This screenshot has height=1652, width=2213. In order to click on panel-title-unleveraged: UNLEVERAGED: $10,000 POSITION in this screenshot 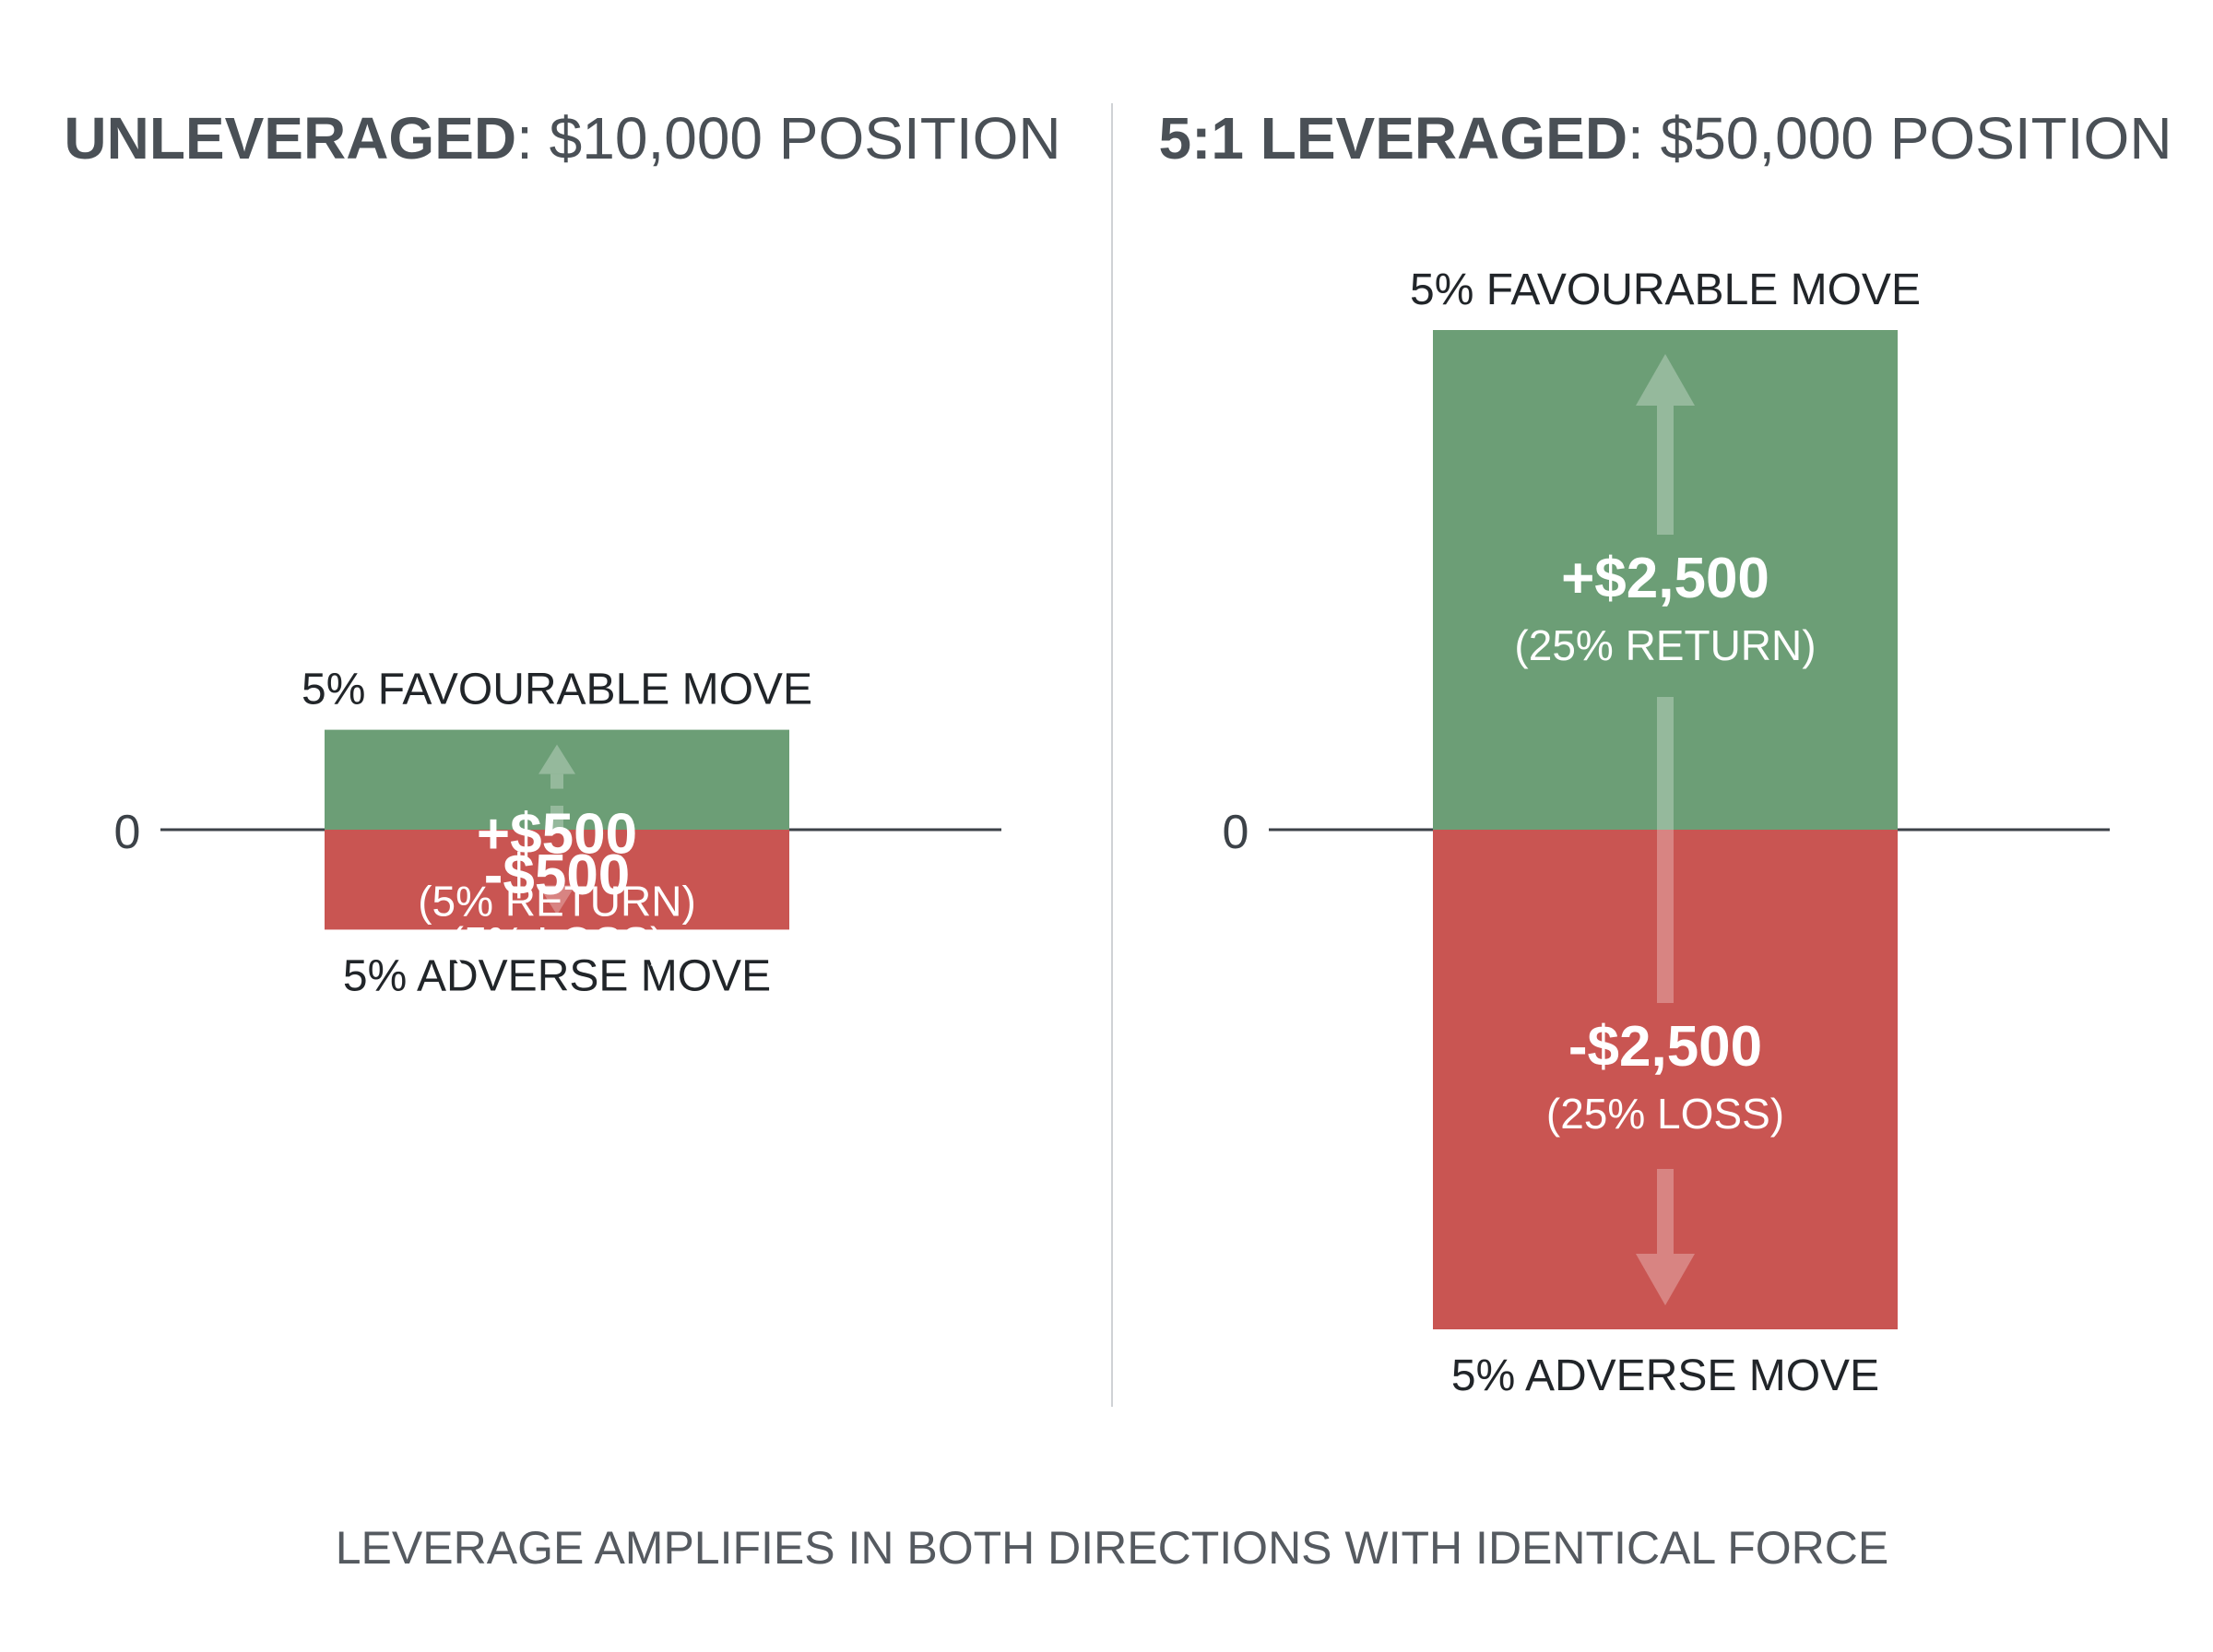, I will do `click(562, 138)`.